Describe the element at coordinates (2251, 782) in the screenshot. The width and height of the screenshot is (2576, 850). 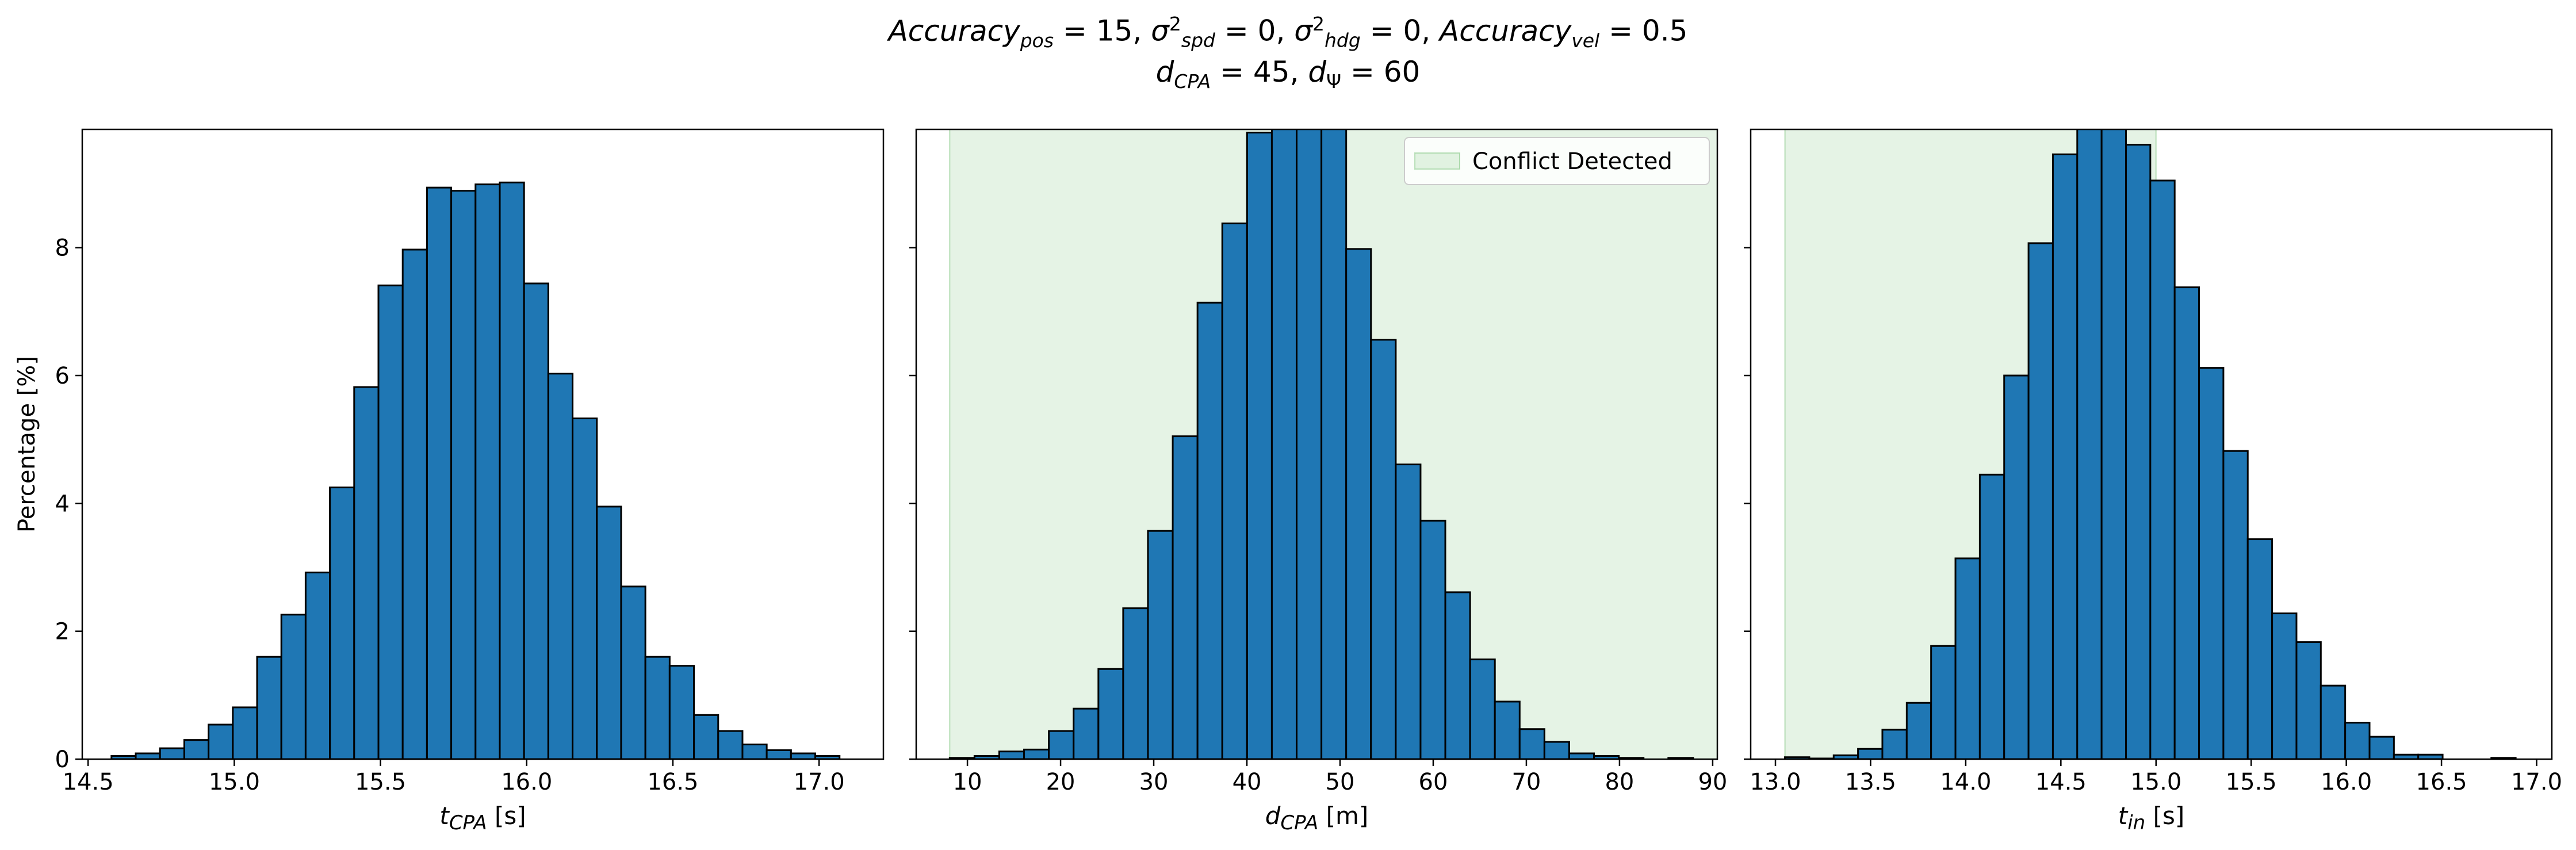
I see `x-tick-label: 15.5` at that location.